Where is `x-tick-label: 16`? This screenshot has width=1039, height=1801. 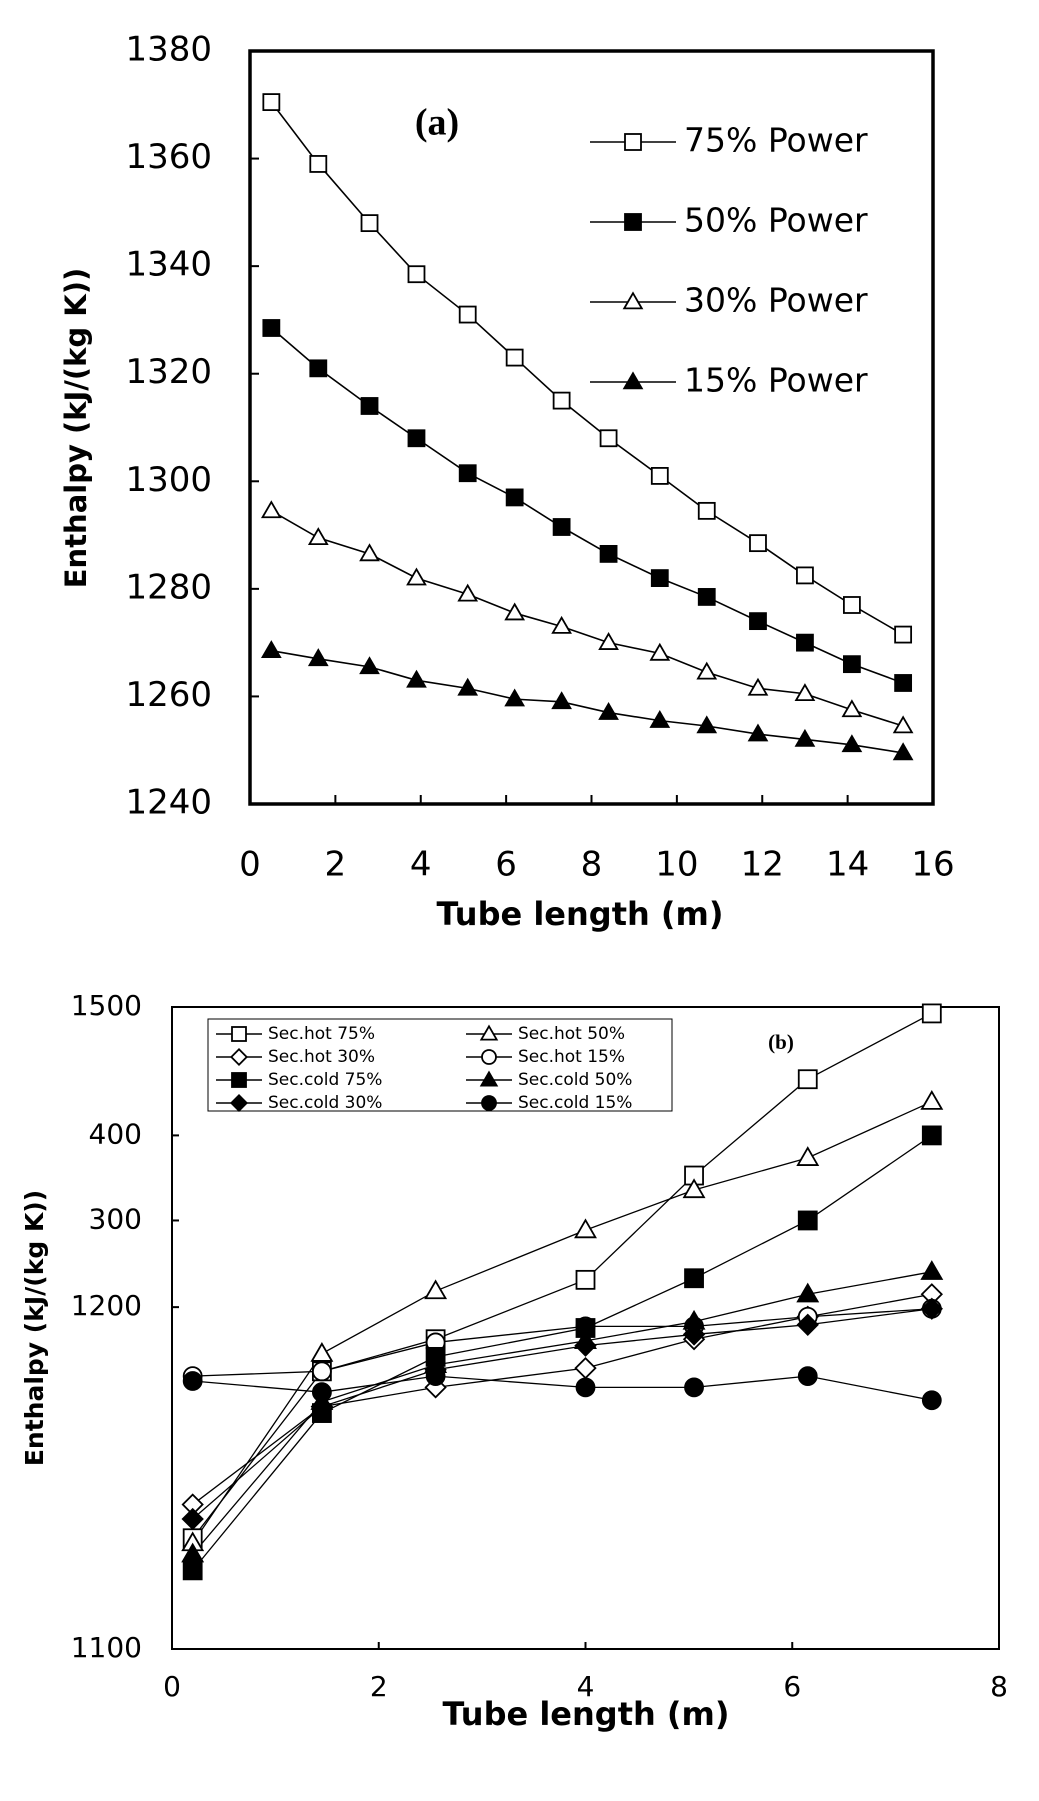
x-tick-label: 16 is located at coordinates (932, 865).